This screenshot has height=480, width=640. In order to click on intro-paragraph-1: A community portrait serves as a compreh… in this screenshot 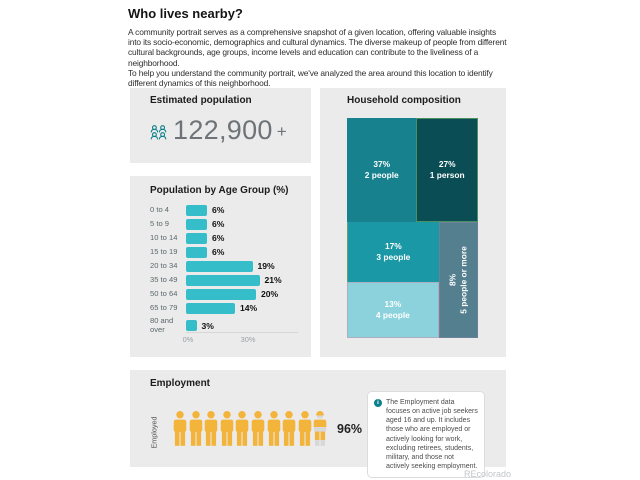, I will do `click(317, 47)`.